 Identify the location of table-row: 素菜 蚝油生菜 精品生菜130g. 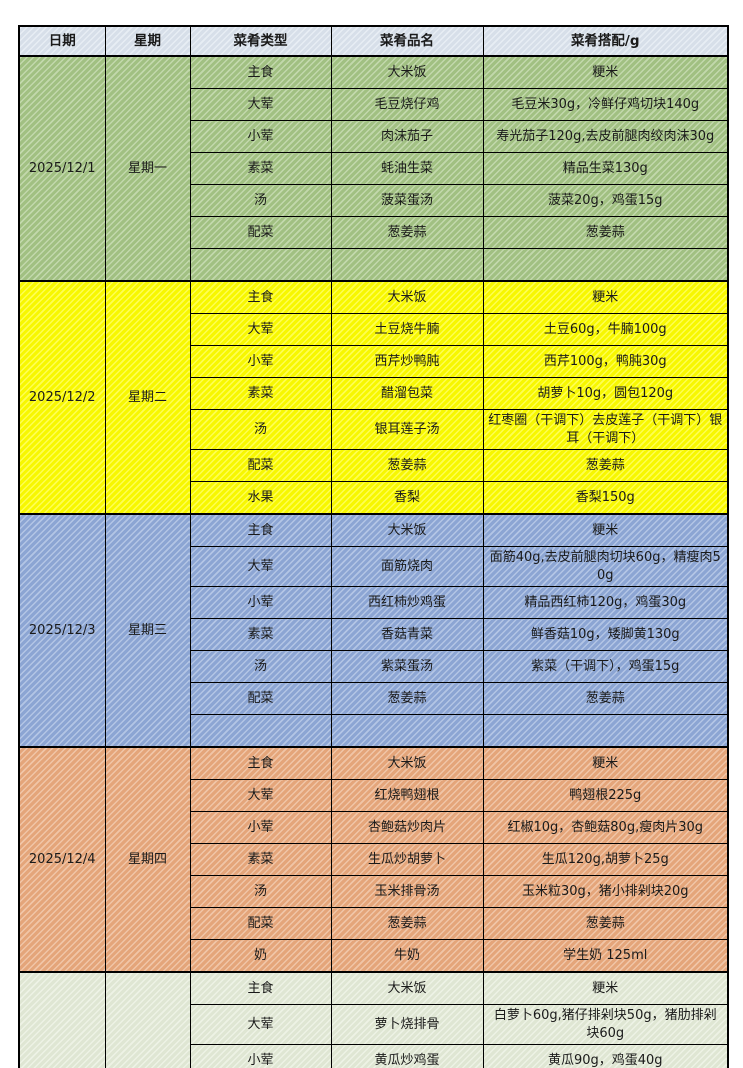
(374, 168).